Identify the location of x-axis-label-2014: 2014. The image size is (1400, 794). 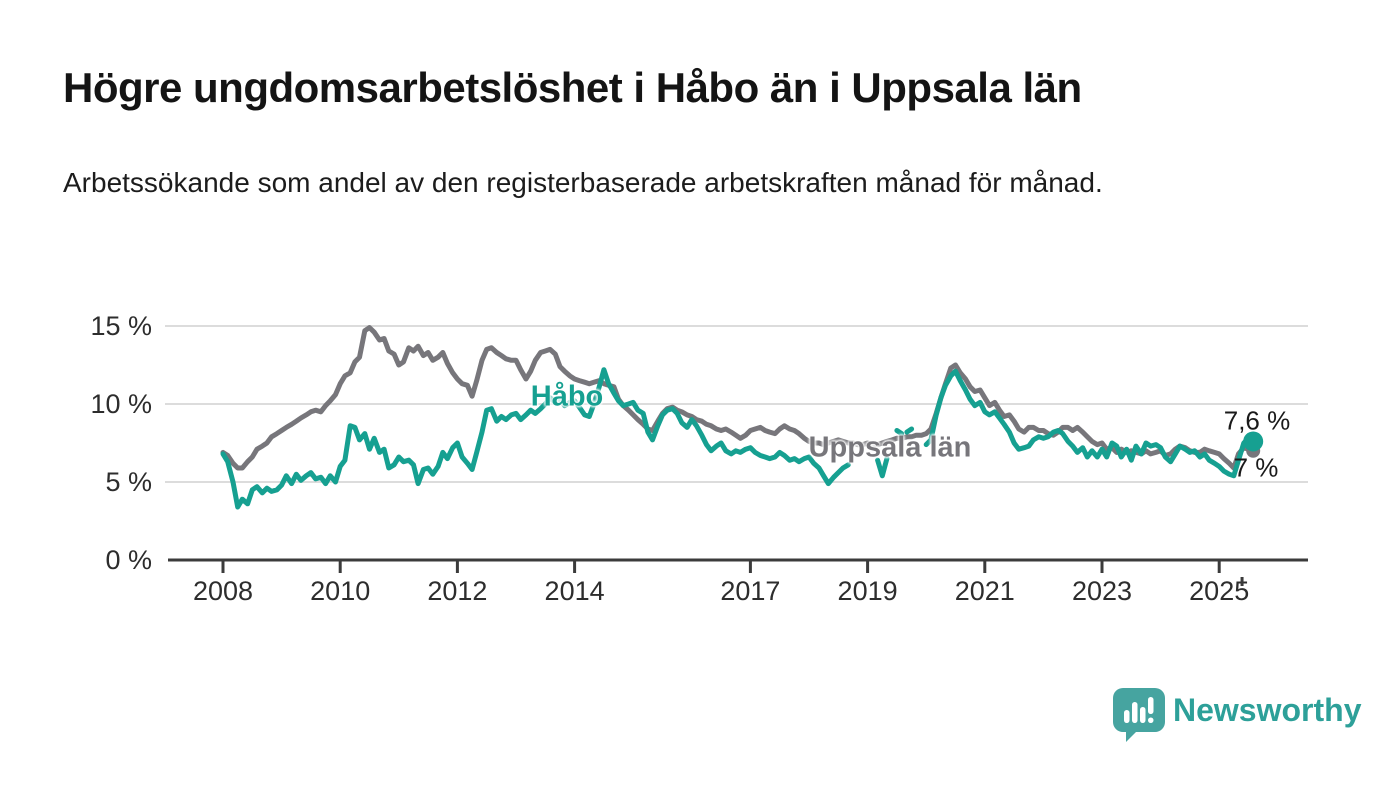
(575, 591).